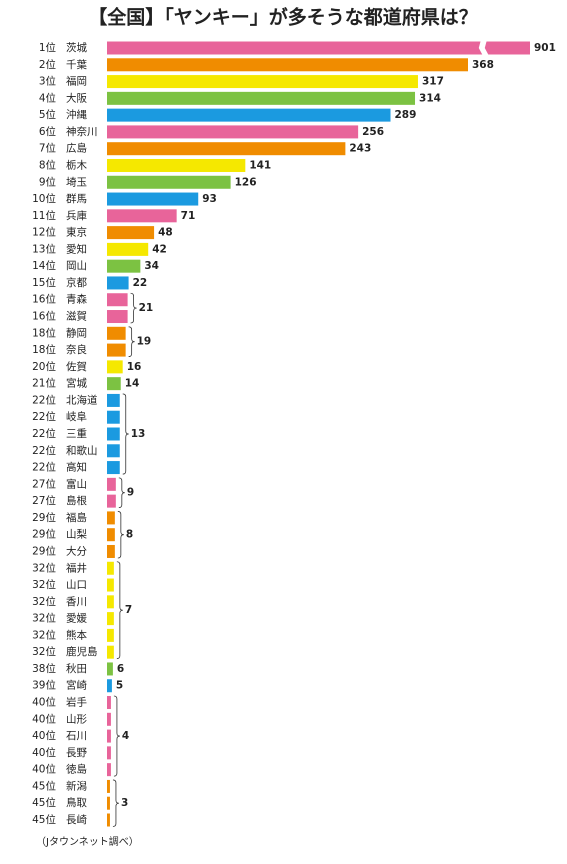  I want to click on category-label: 兵庫, so click(76, 215).